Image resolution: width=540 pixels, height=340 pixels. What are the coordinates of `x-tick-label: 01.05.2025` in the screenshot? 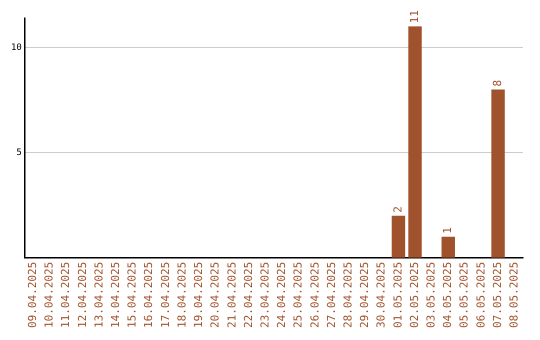 It's located at (397, 295).